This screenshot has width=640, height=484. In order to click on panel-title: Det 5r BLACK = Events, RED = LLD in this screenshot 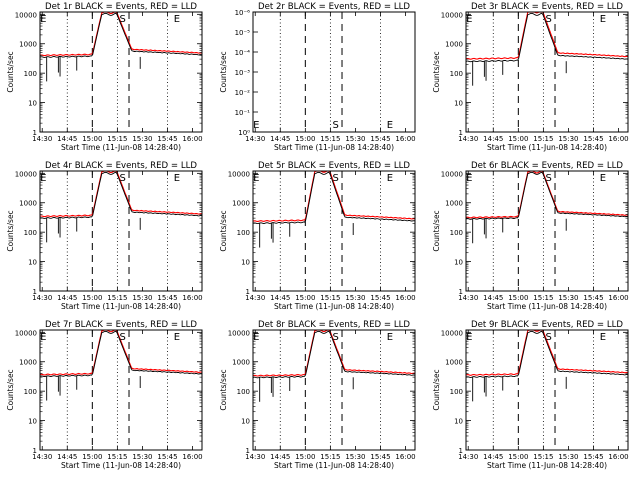, I will do `click(334, 166)`.